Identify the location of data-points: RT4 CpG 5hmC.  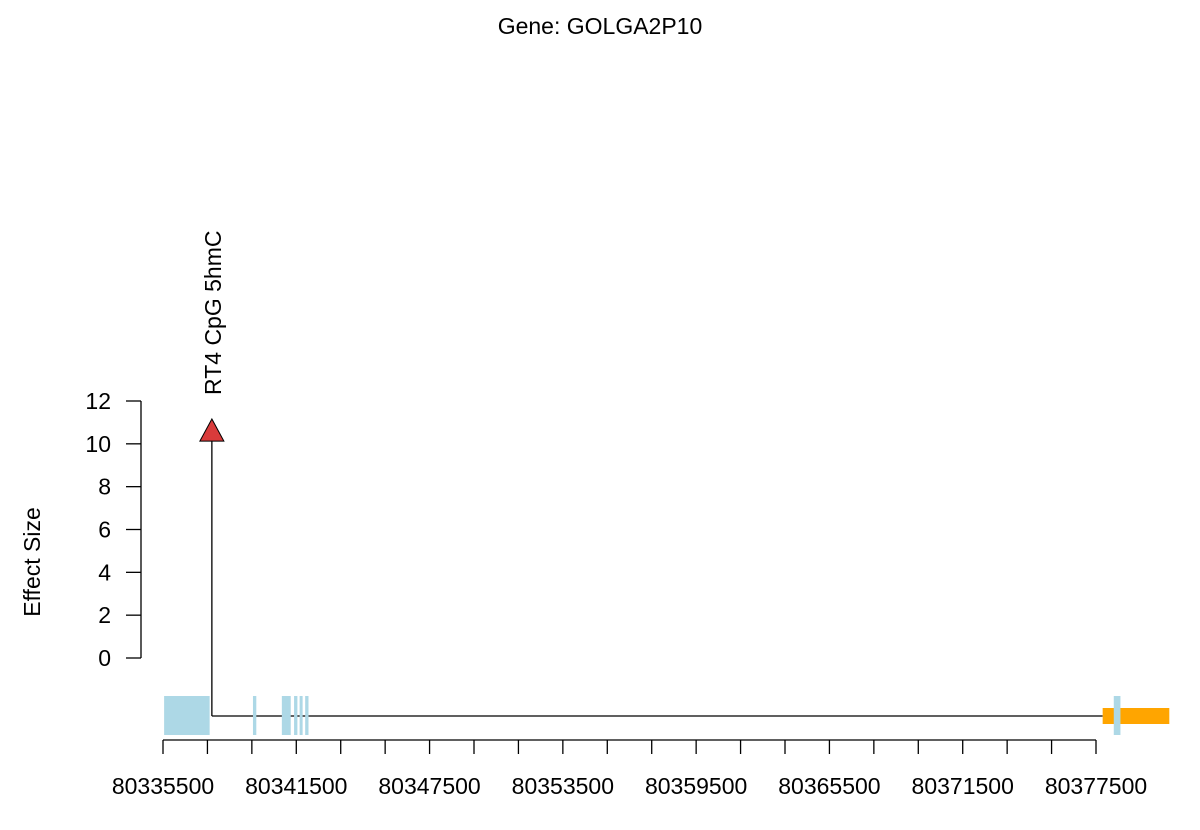
(212, 473).